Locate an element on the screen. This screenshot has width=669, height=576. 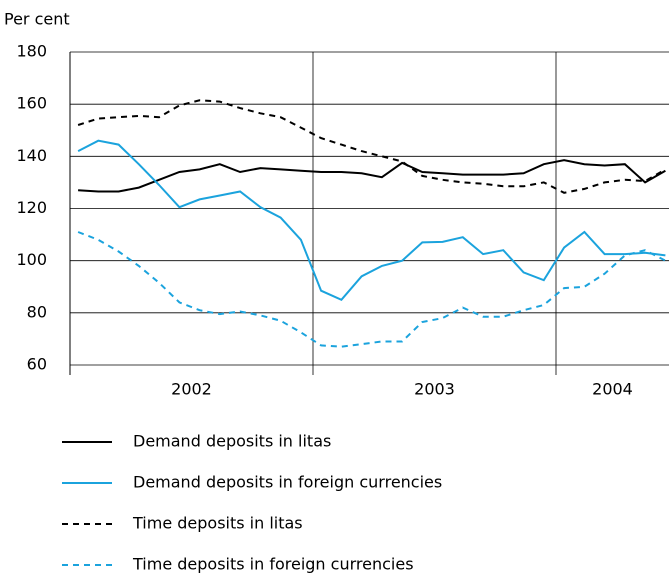
y-tick-label: 140 is located at coordinates (31, 155).